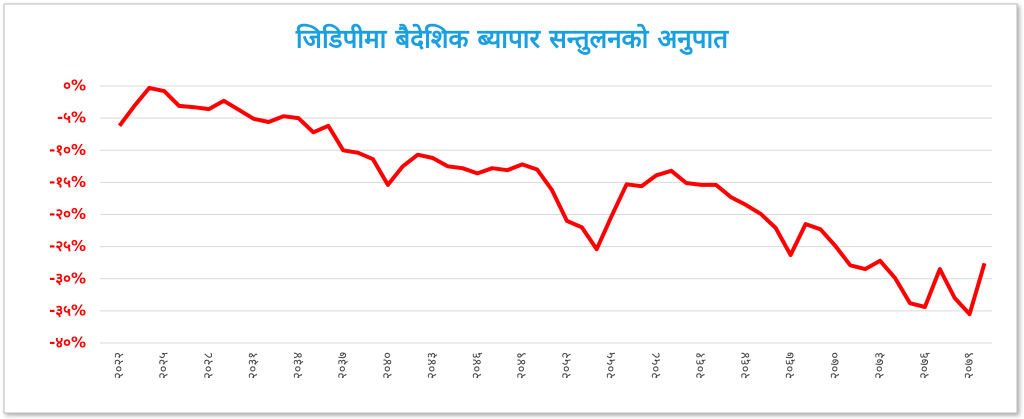  I want to click on x-tick-label: २०४०, so click(387, 365).